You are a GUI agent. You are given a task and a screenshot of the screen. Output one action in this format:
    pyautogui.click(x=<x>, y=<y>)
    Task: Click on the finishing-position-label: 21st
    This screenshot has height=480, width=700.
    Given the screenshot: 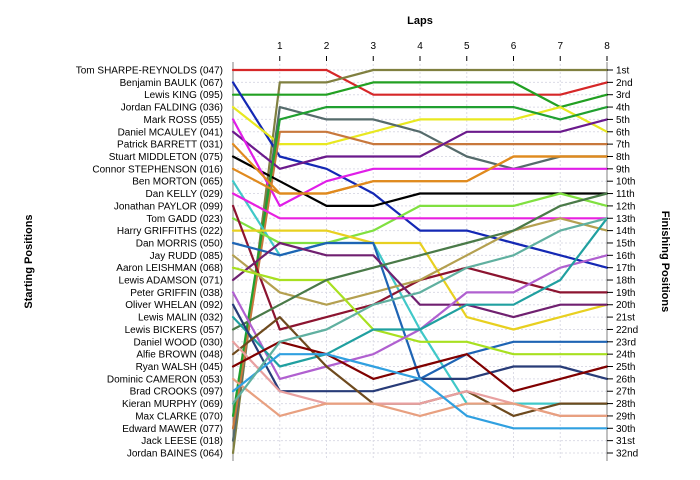 What is the action you would take?
    pyautogui.click(x=625, y=318)
    